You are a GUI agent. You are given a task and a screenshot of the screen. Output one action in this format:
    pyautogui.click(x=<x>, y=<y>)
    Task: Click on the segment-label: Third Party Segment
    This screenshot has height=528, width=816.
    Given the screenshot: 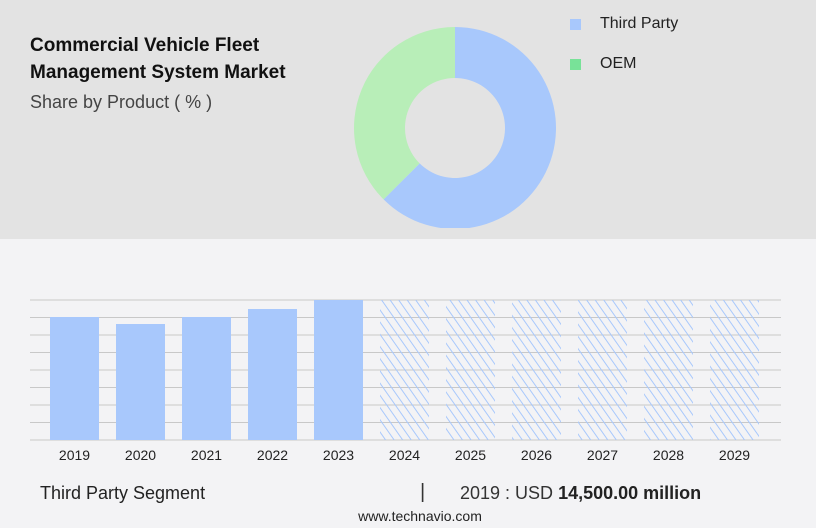 What is the action you would take?
    pyautogui.click(x=123, y=493)
    